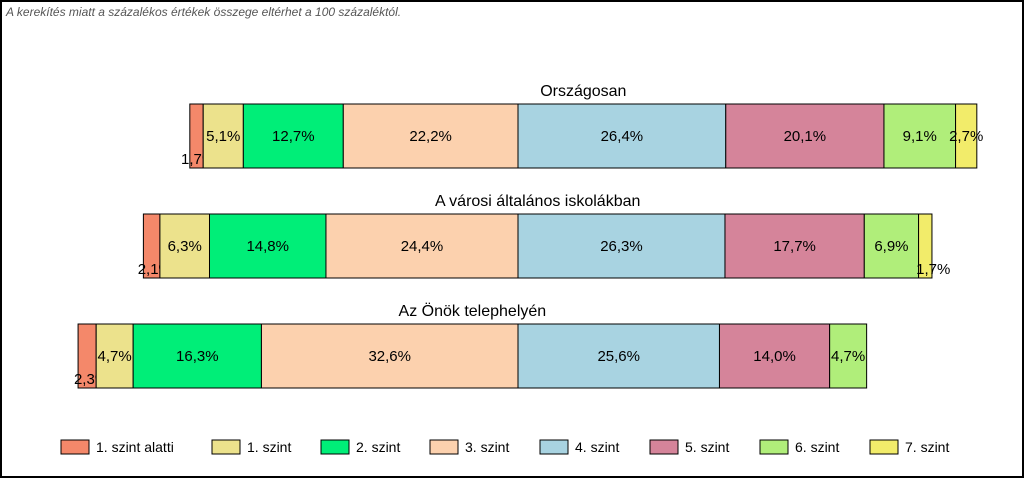 This screenshot has width=1024, height=478. I want to click on legend-label: 2. szint, so click(378, 447).